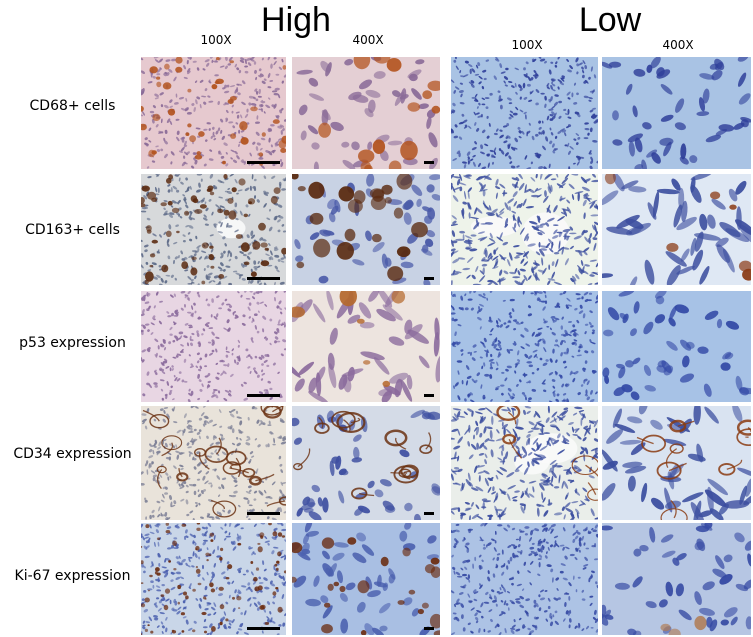 The width and height of the screenshot is (753, 637). What do you see at coordinates (213, 346) in the screenshot?
I see `micrograph-p53-high-100x` at bounding box center [213, 346].